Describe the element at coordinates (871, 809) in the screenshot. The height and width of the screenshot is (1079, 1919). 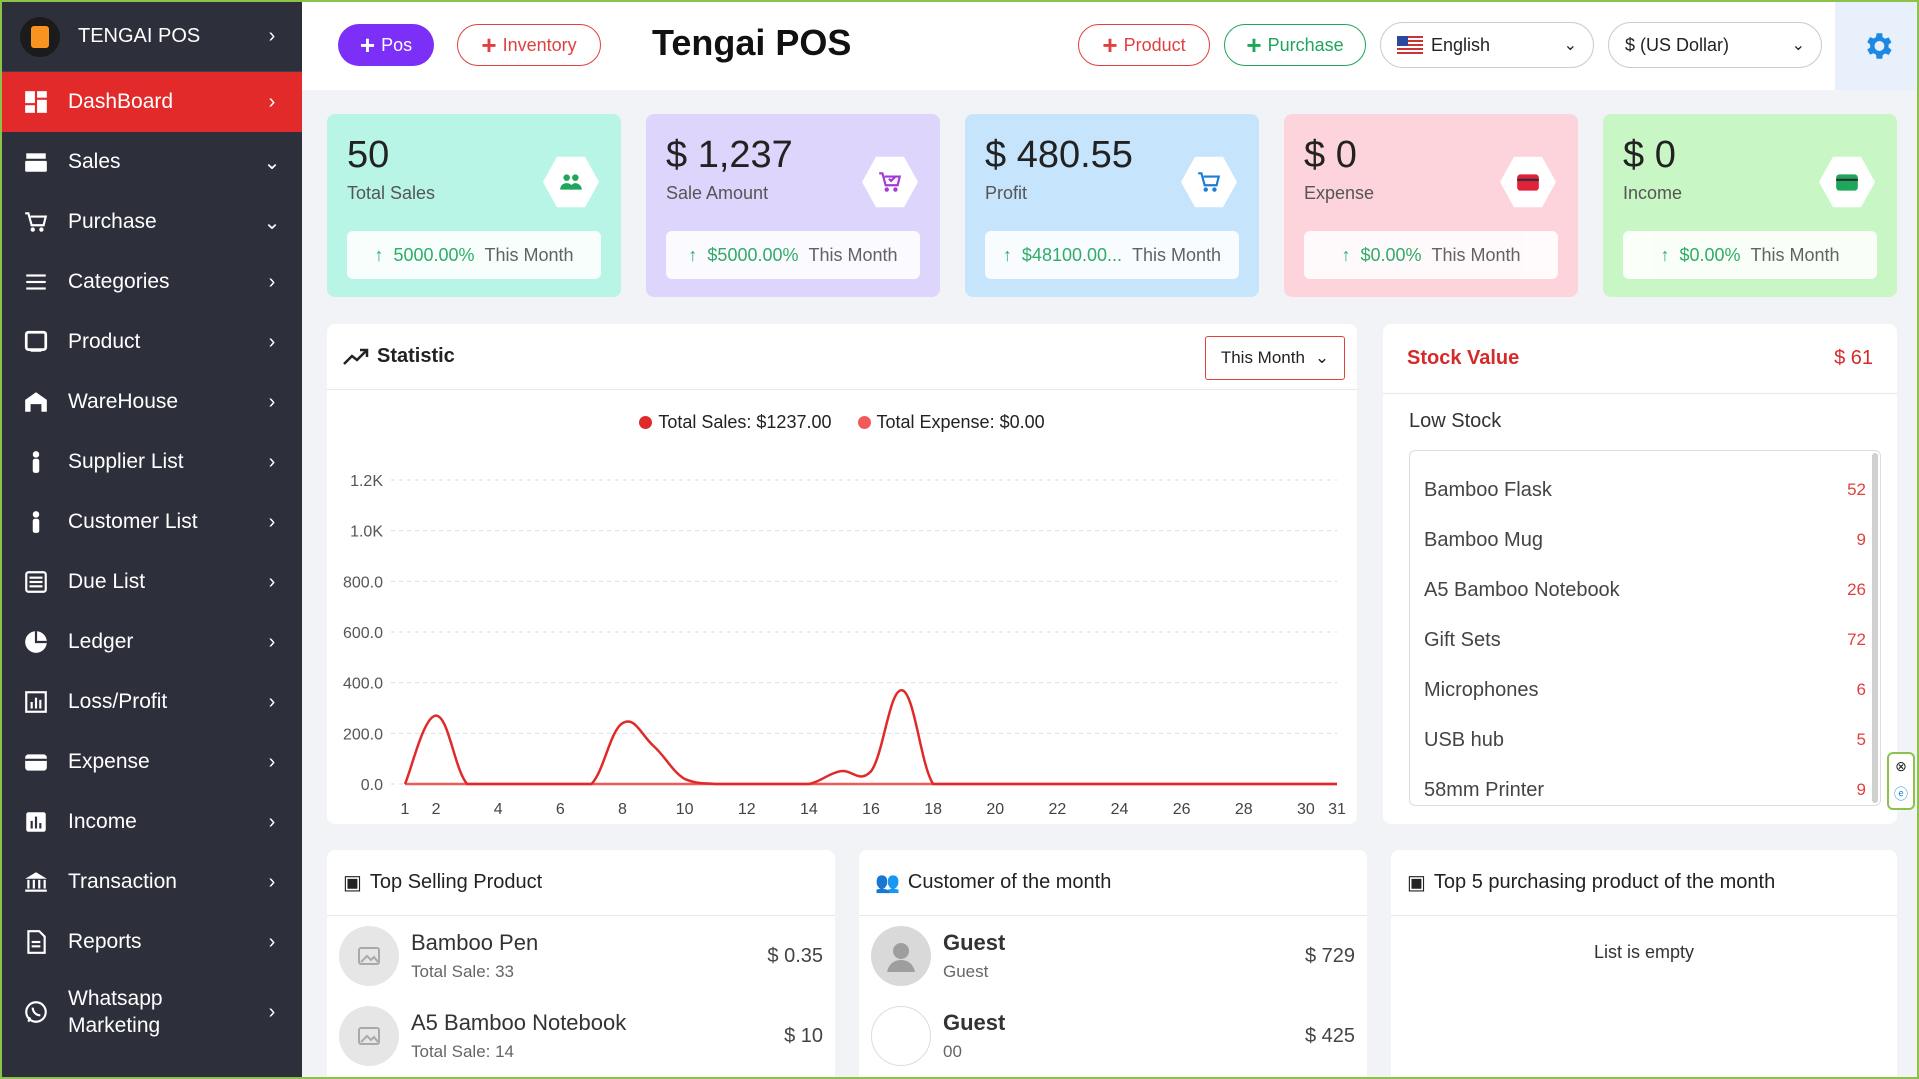
I see `x-tick-label: 16` at that location.